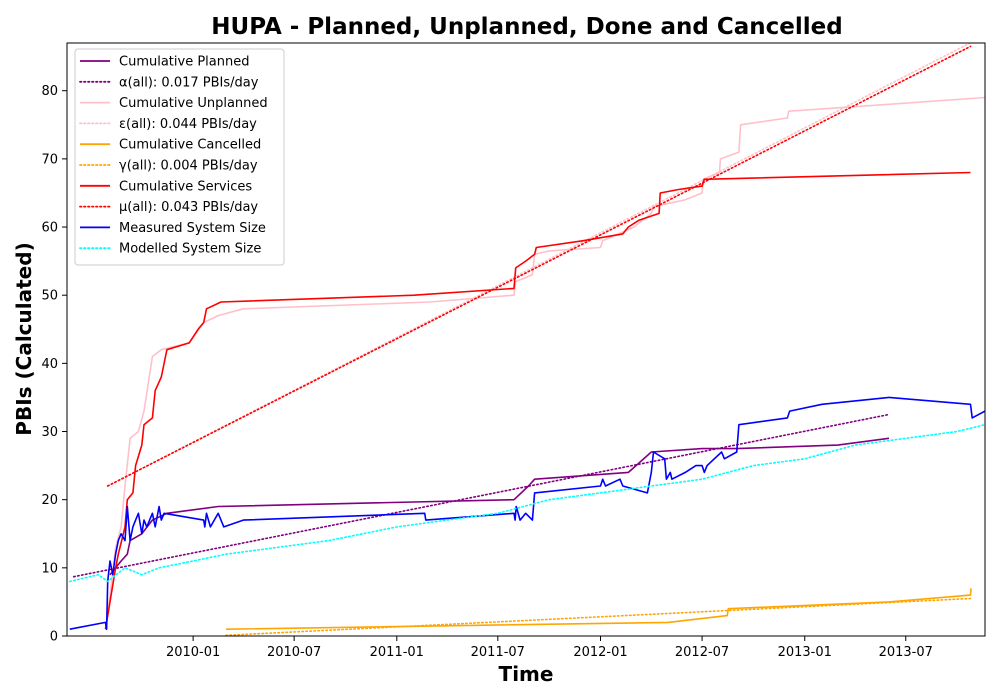 This screenshot has height=700, width=1000. Describe the element at coordinates (49, 364) in the screenshot. I see `y-tick-label: 40` at that location.